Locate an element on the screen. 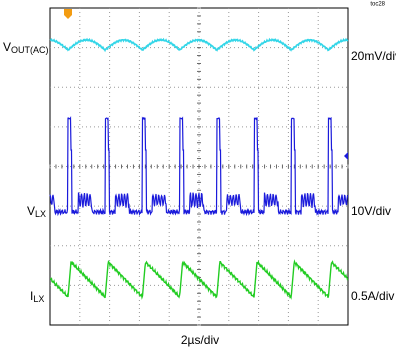 The width and height of the screenshot is (396, 351). trace-scale: 10V/div is located at coordinates (371, 211).